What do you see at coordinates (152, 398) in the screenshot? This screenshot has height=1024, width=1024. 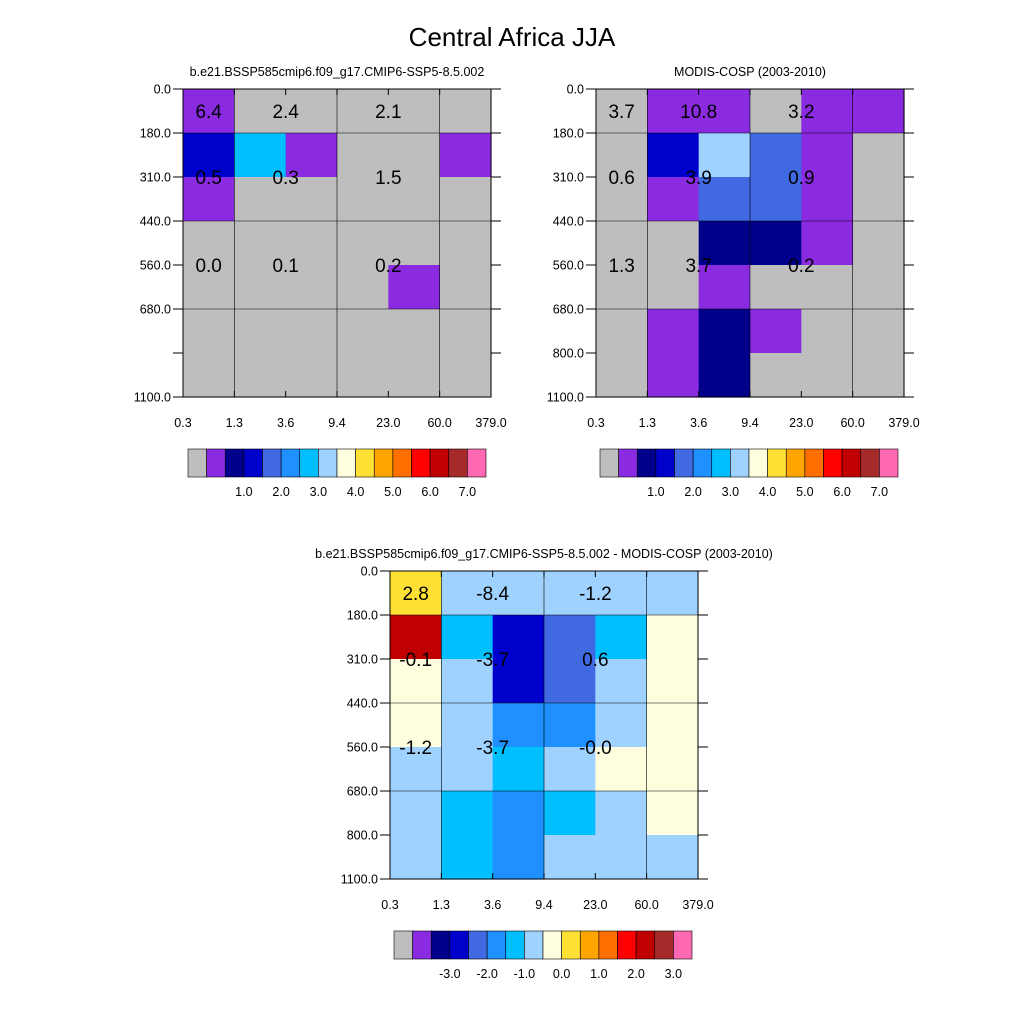 I see `y-tick-label: 1100.0` at bounding box center [152, 398].